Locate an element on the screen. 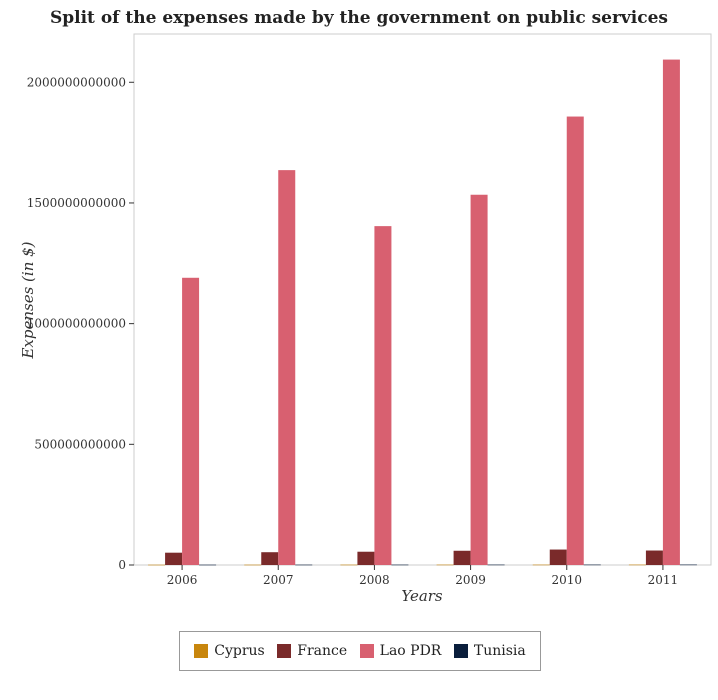 This screenshot has height=700, width=718. legend-label: Cyprus is located at coordinates (239, 651).